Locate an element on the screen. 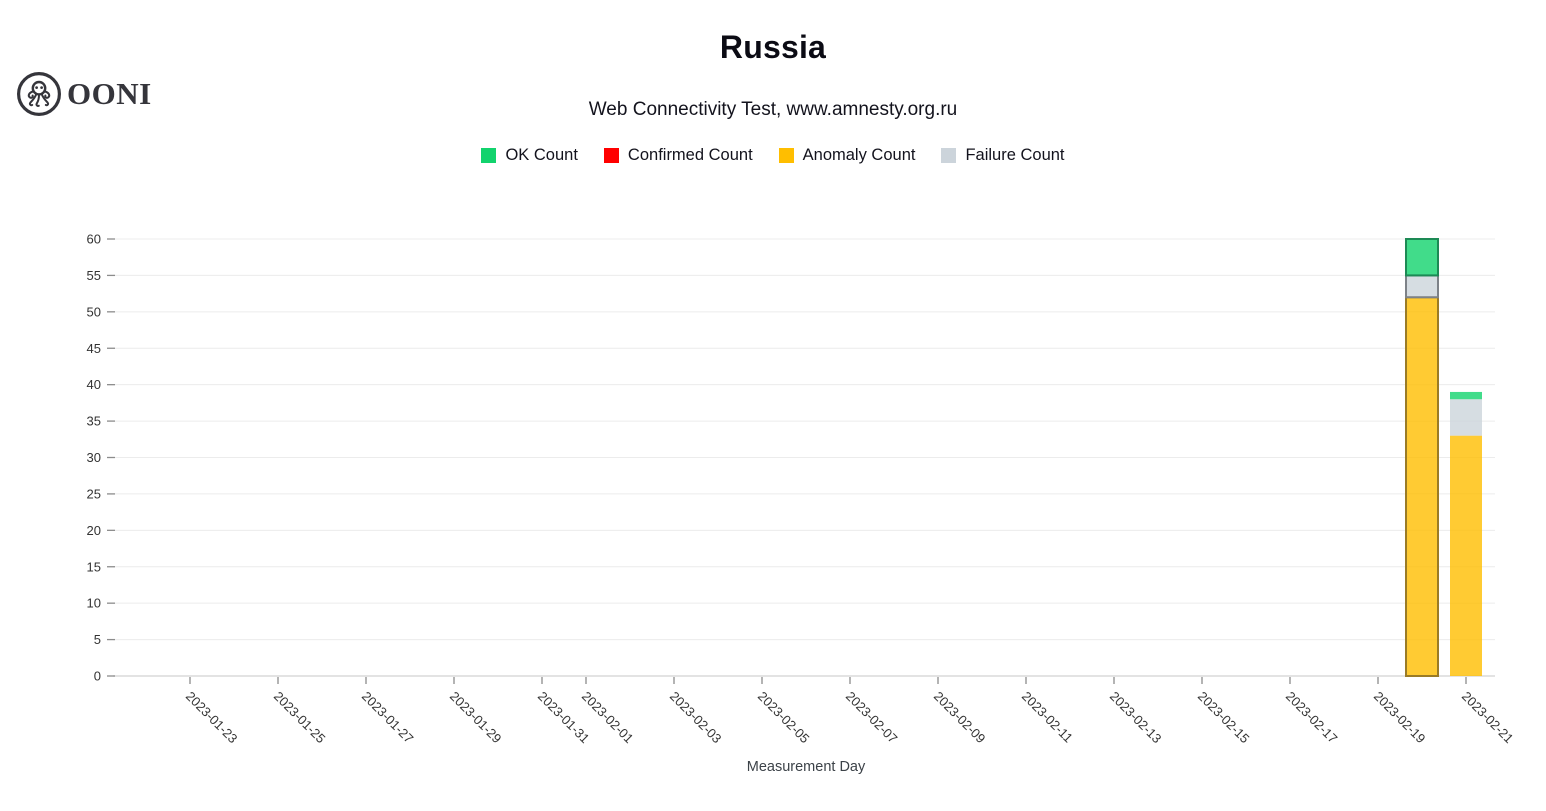  x-tick-label: 2023-02-17 is located at coordinates (1312, 718).